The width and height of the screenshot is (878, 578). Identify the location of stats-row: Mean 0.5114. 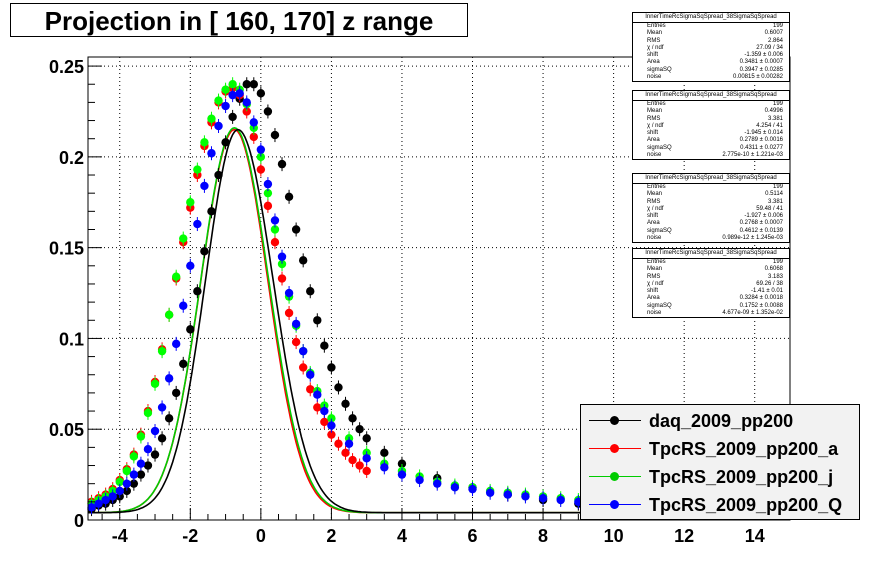
(711, 194).